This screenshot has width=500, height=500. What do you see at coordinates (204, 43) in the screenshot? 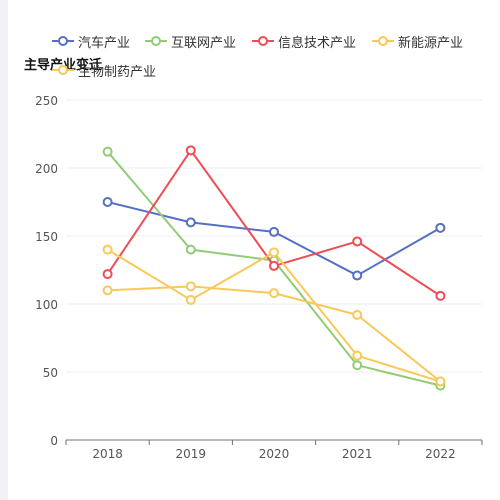
I see `legend-label: 互联网产业` at bounding box center [204, 43].